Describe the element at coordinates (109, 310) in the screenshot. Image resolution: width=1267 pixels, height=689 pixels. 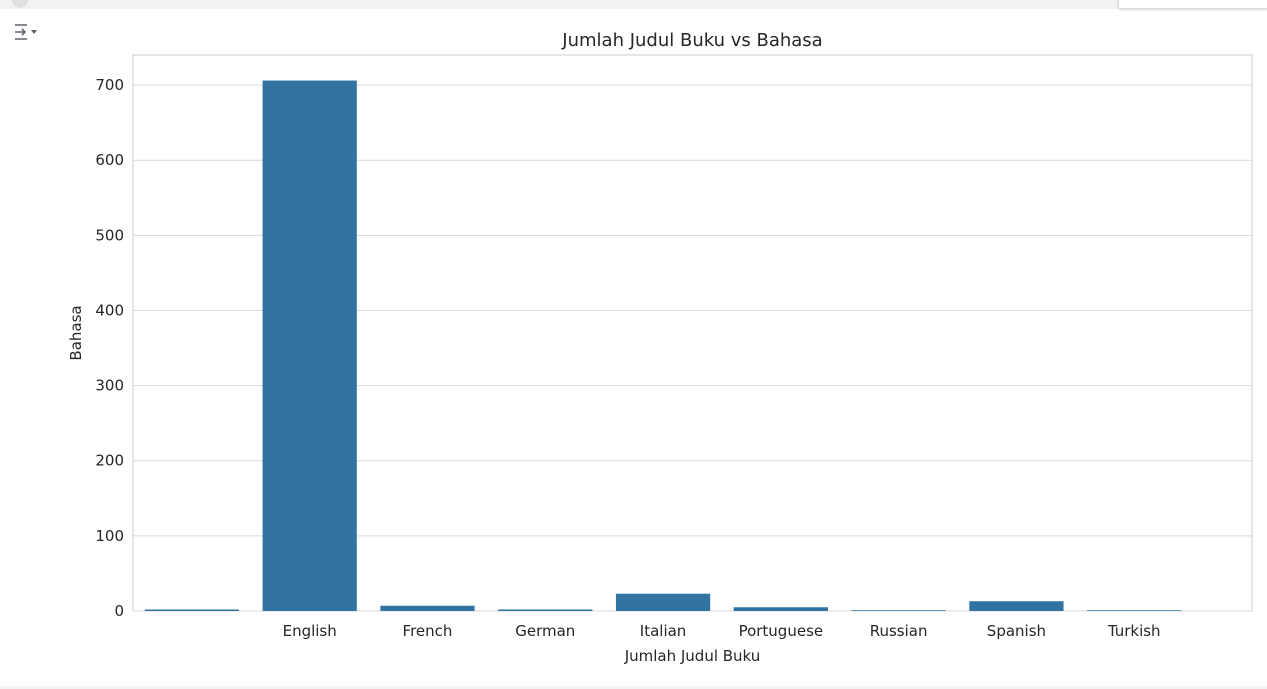
I see `y-tick-label: 400` at that location.